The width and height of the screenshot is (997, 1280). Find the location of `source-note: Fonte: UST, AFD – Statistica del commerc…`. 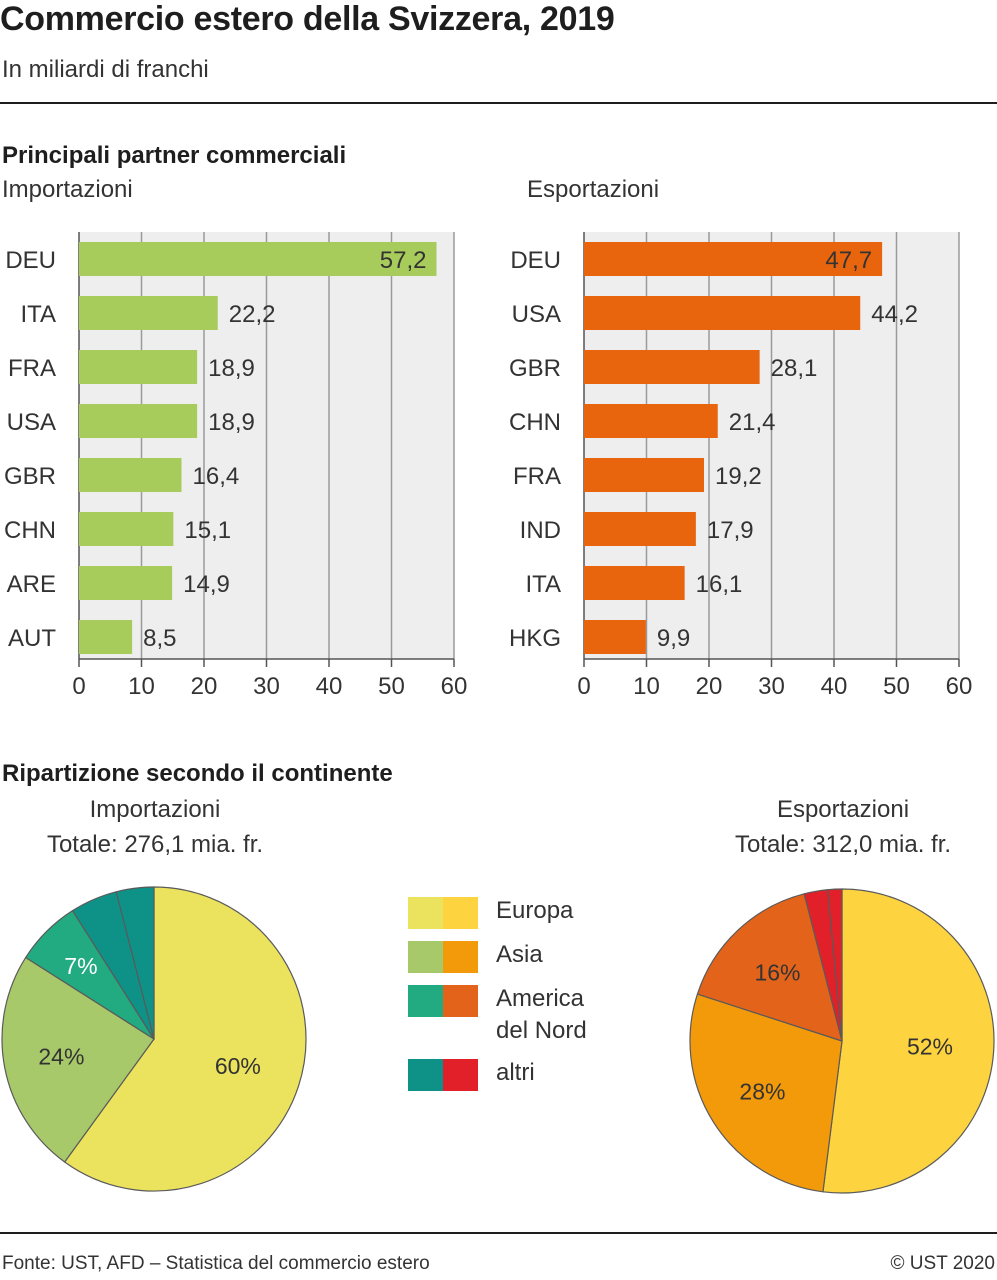

source-note: Fonte: UST, AFD – Statistica del commerc… is located at coordinates (216, 1263).